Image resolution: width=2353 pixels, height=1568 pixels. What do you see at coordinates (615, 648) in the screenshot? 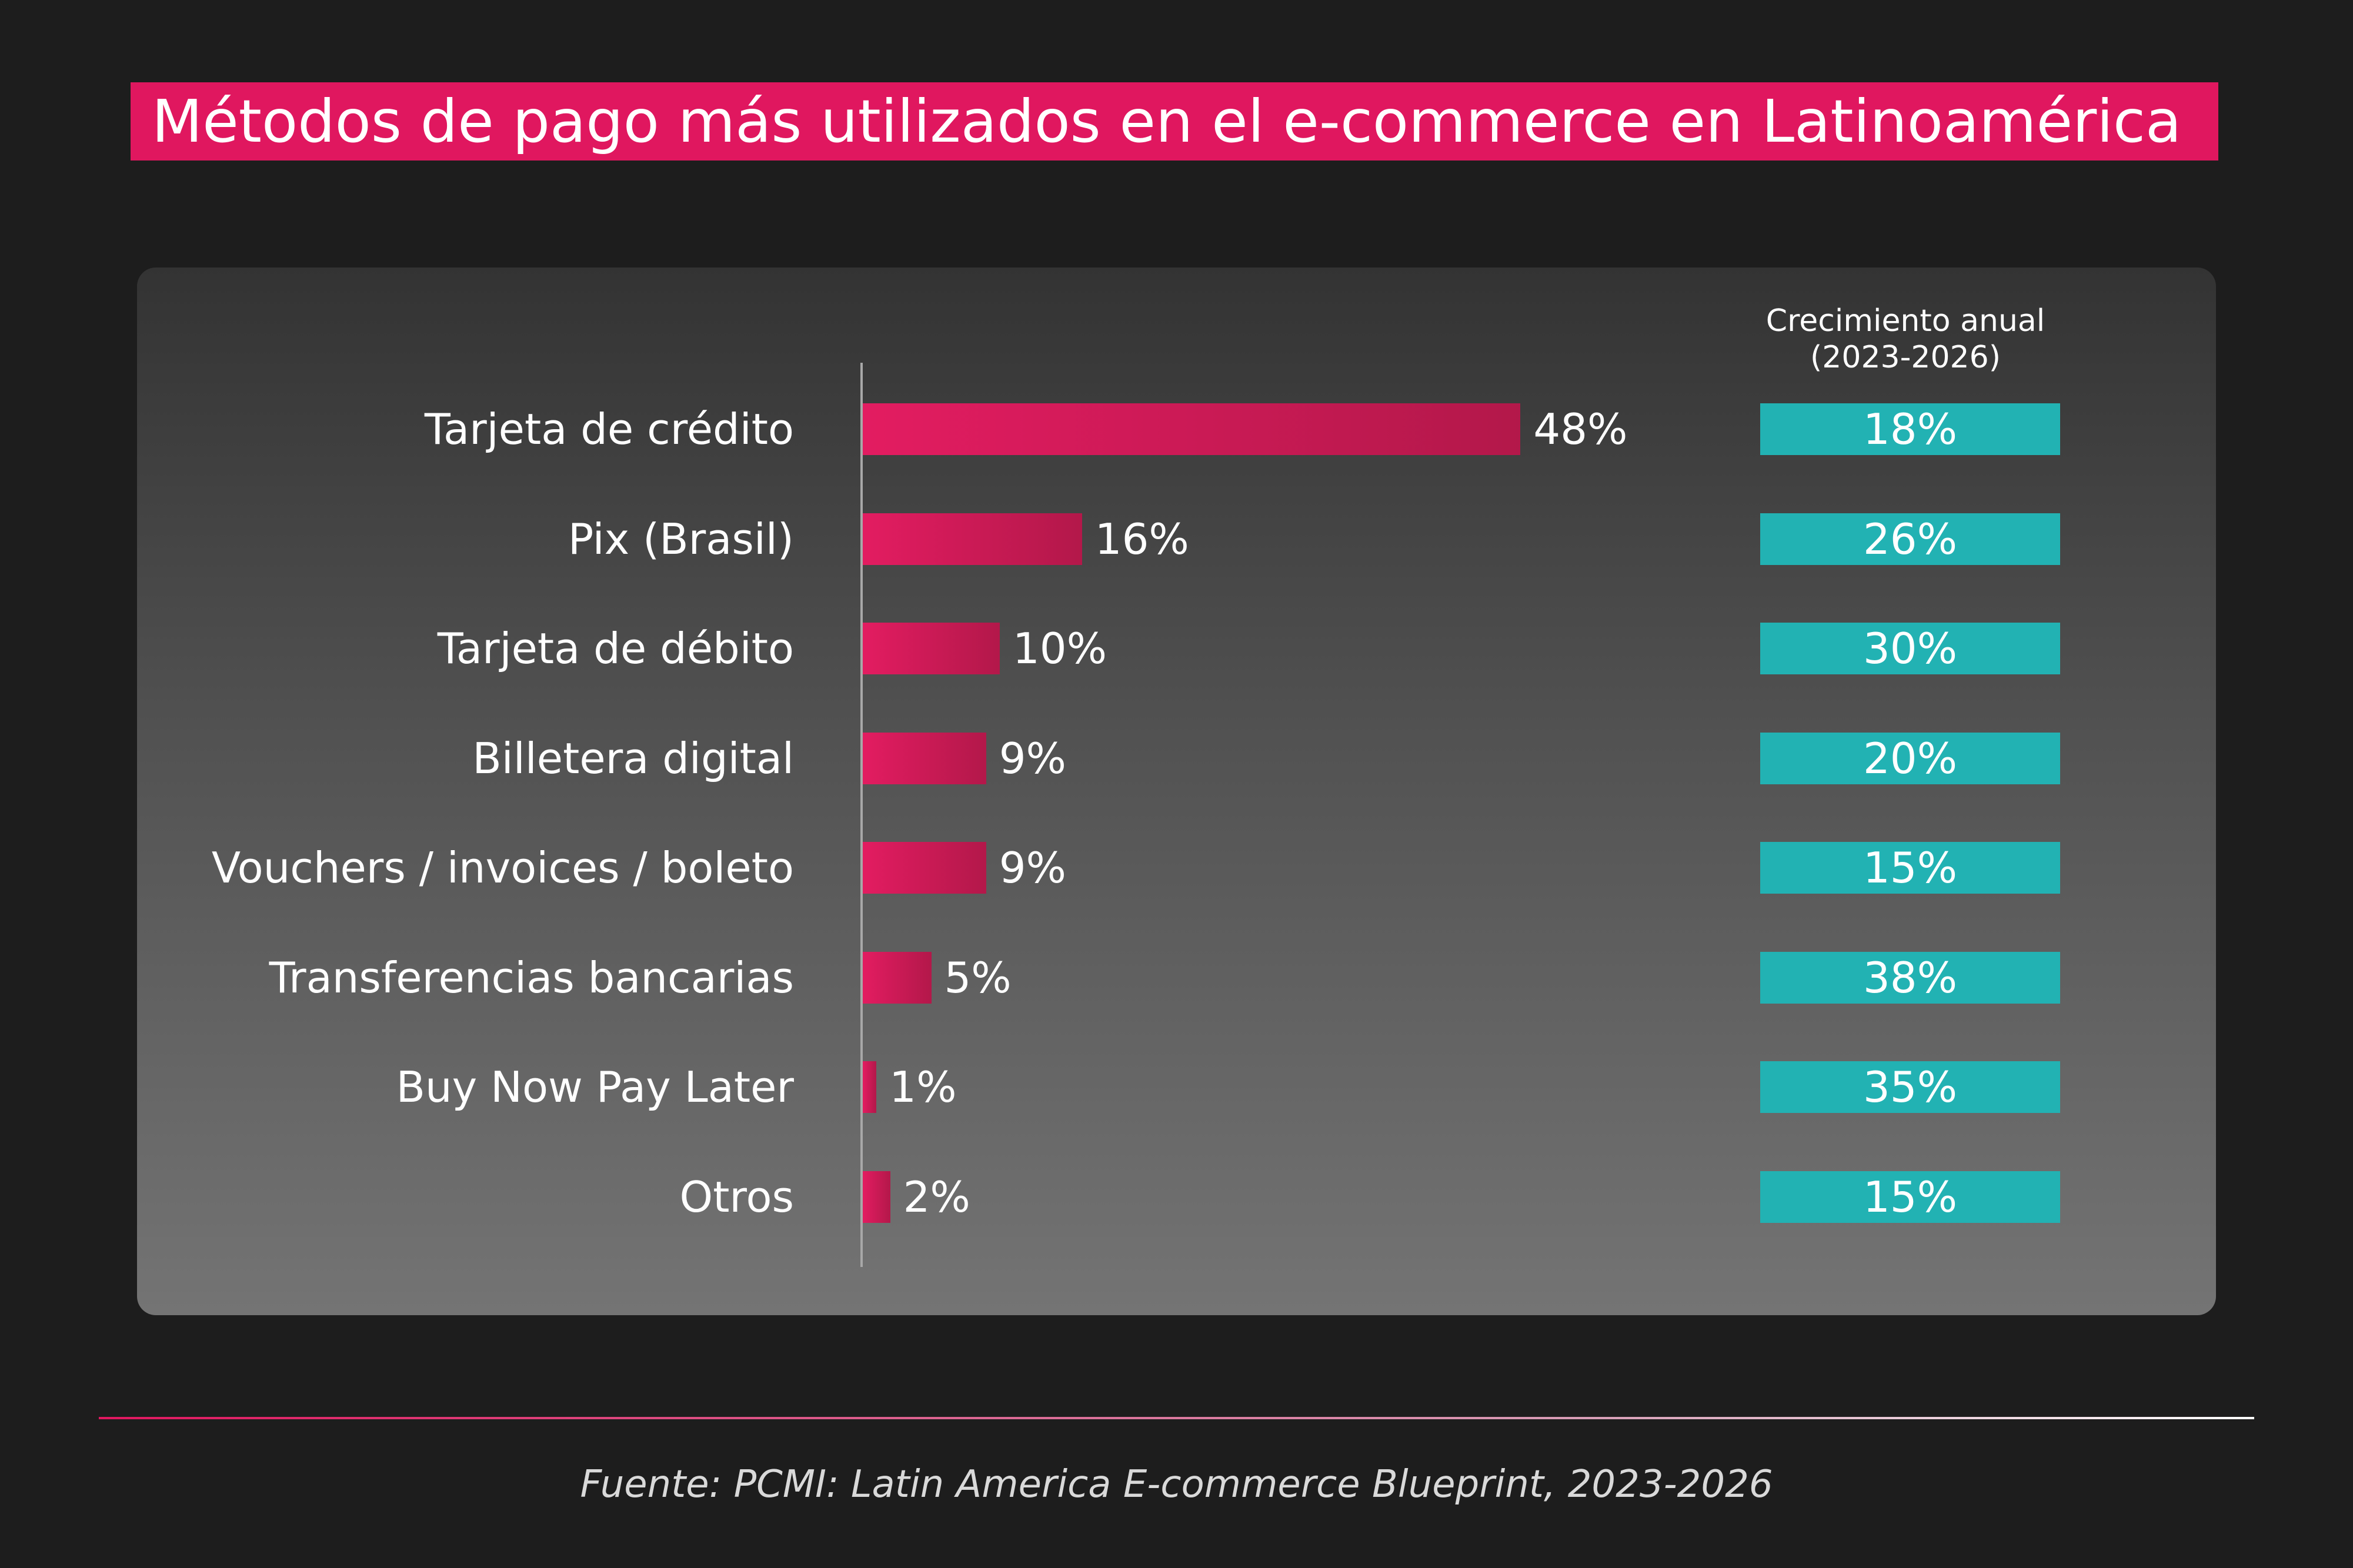
I see `category-label: Tarjeta de débito` at bounding box center [615, 648].